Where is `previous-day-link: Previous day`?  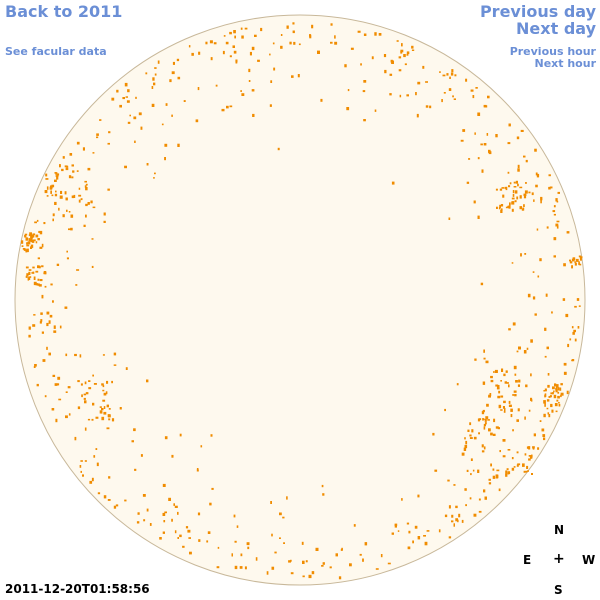 previous-day-link: Previous day is located at coordinates (537, 11).